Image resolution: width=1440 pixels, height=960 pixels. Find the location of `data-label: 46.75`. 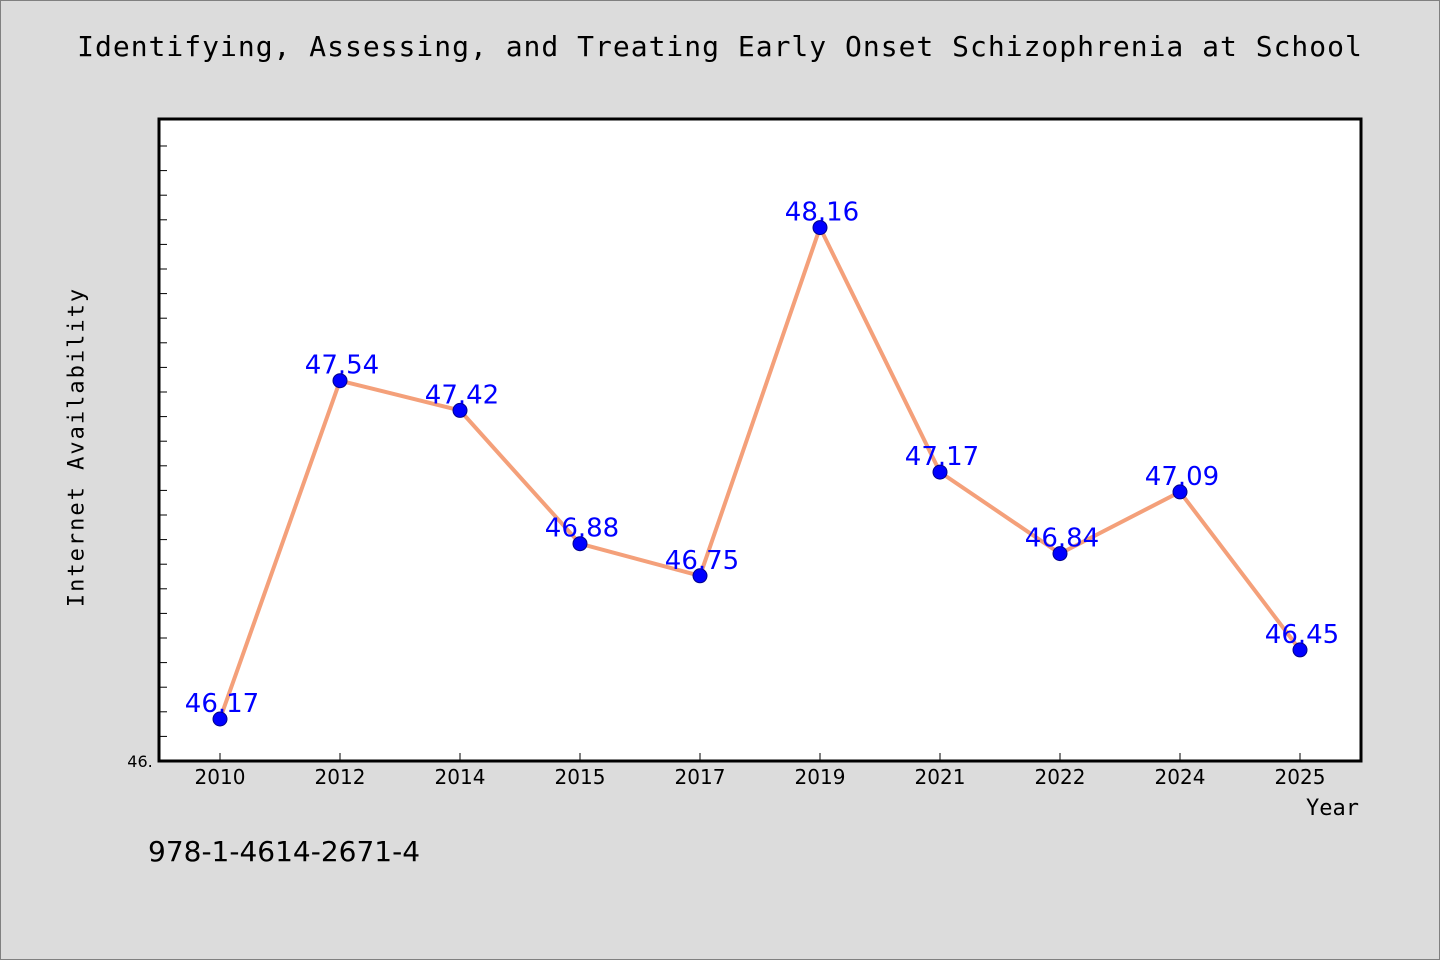

data-label: 46.75 is located at coordinates (702, 561).